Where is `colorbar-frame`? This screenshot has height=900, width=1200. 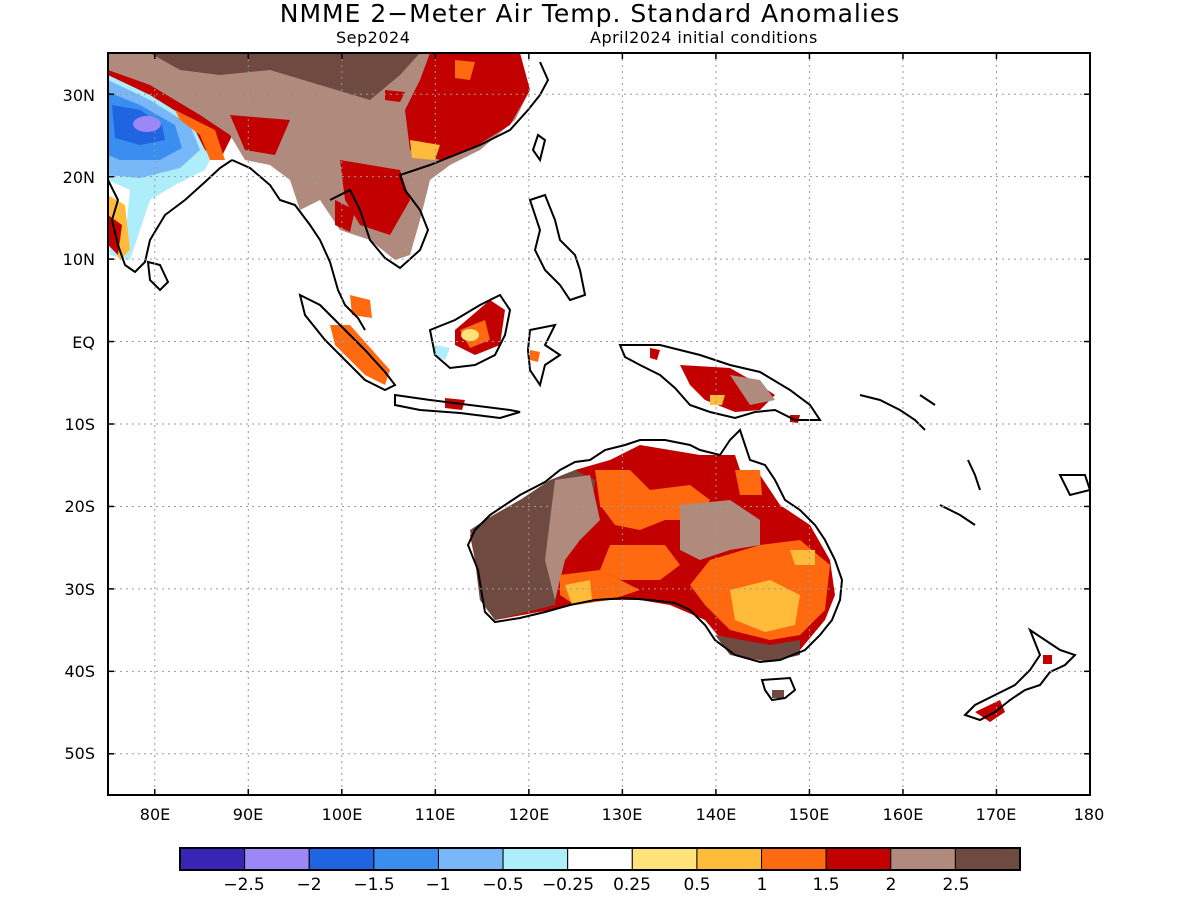 colorbar-frame is located at coordinates (600, 859).